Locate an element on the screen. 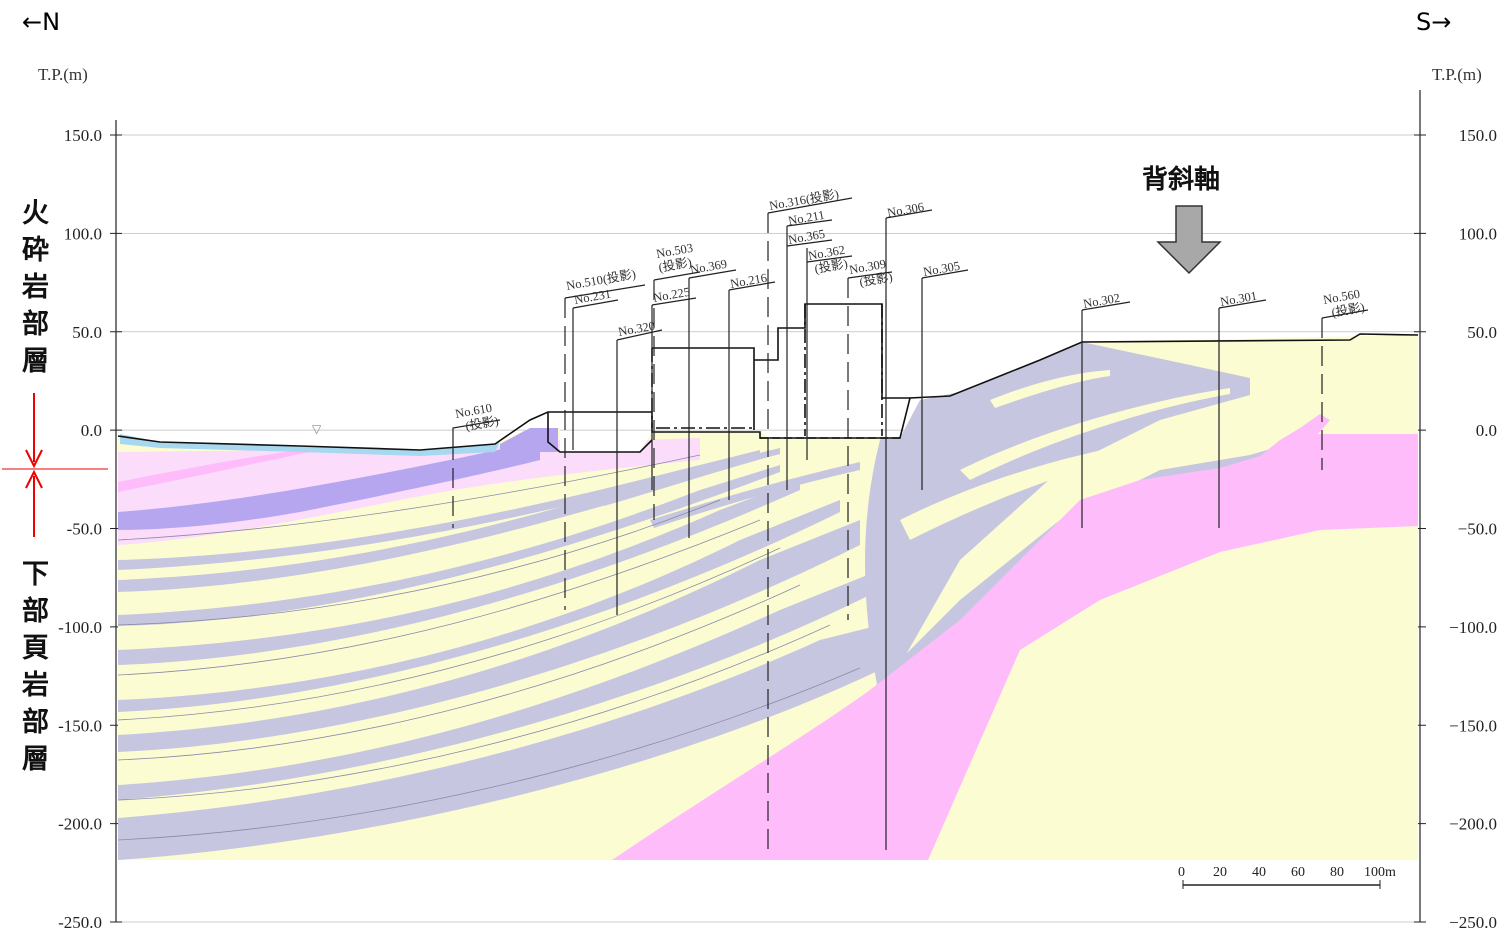 This screenshot has height=937, width=1507. south-direction-label: S→ is located at coordinates (1433, 22).